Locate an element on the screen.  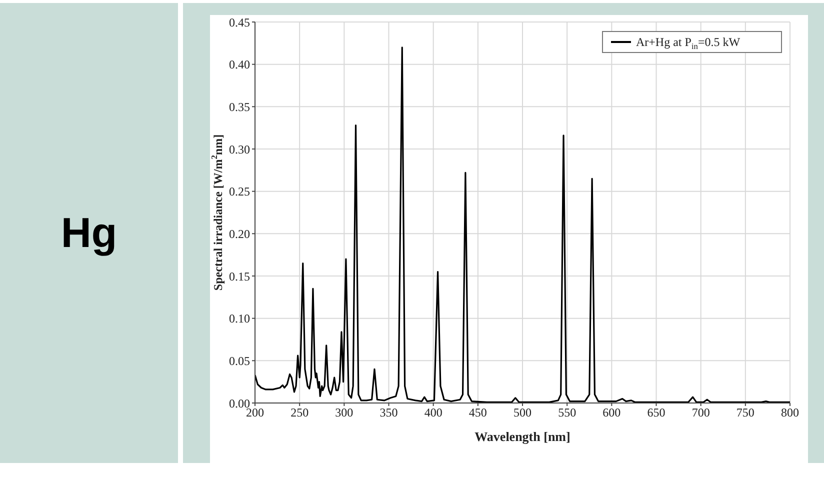
x-tick-label: 650 is located at coordinates (656, 413).